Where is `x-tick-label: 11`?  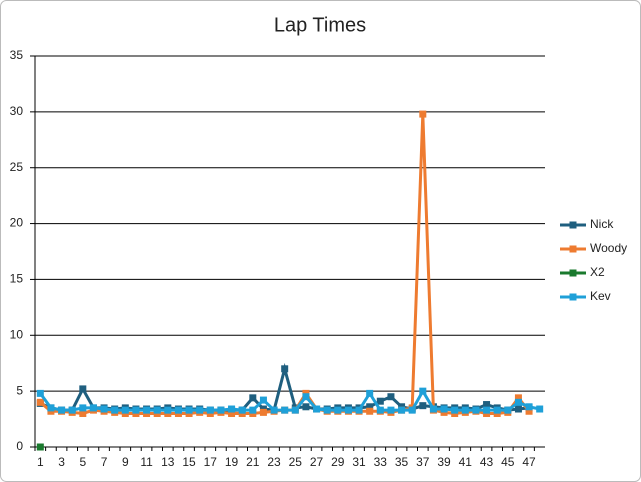
x-tick-label: 11 is located at coordinates (146, 462).